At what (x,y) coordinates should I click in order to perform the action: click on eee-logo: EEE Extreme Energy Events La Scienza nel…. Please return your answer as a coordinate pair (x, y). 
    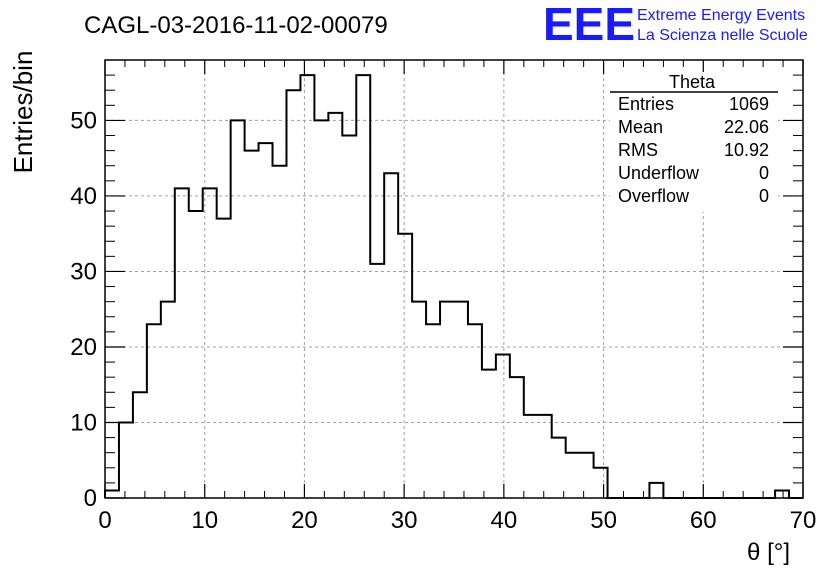
    Looking at the image, I should click on (675, 25).